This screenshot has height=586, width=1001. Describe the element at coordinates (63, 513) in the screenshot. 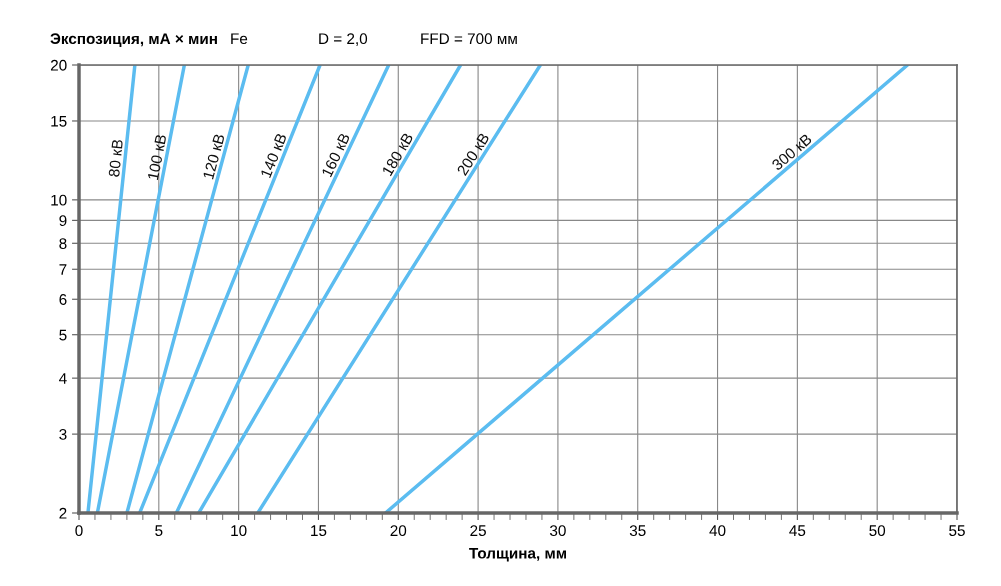

I see `y-tick-label: 2` at that location.